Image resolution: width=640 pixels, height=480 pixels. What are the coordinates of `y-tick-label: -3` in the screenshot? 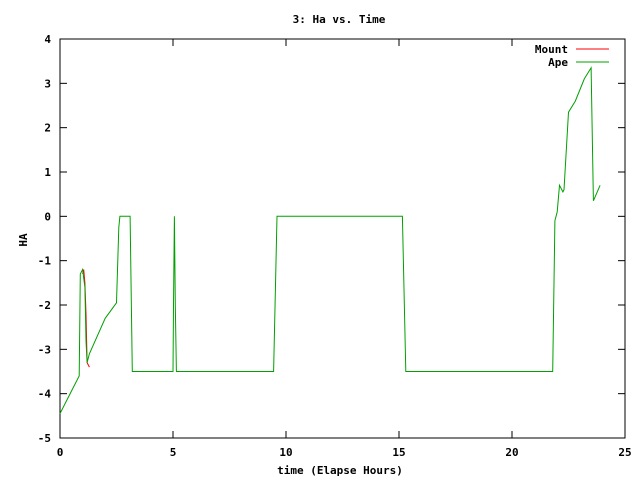 It's located at (44, 349).